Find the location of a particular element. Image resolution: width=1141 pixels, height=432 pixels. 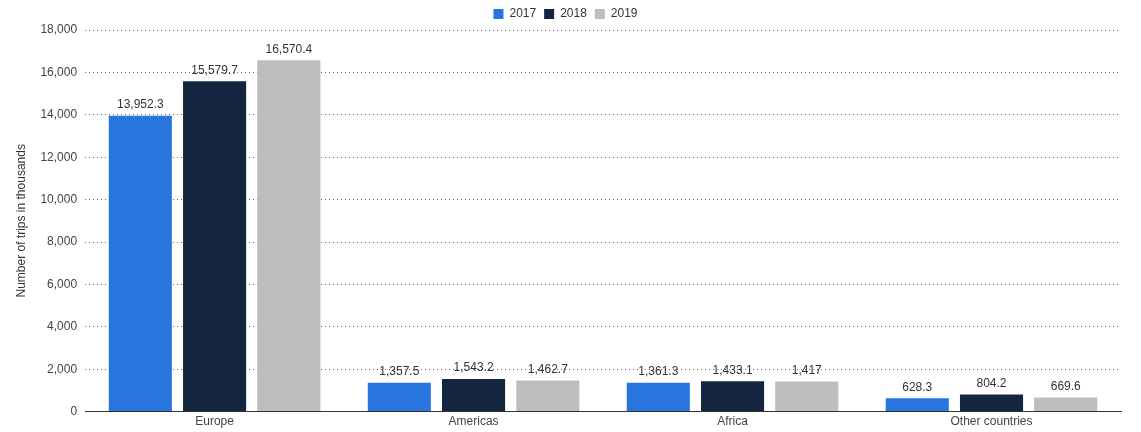

data-label: 628.3 is located at coordinates (917, 386).